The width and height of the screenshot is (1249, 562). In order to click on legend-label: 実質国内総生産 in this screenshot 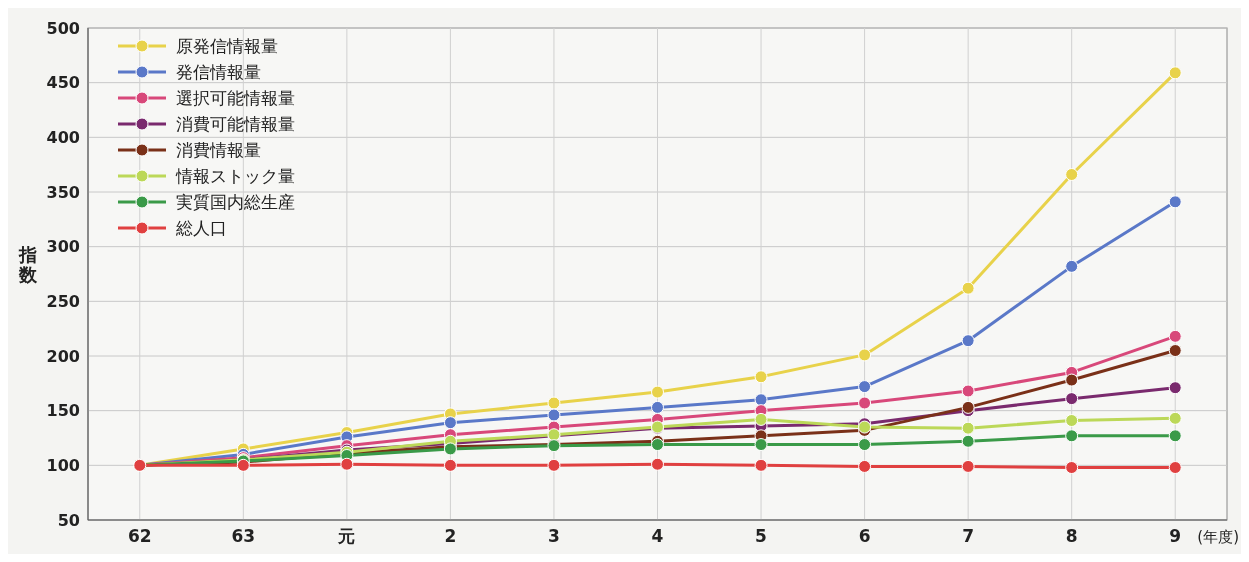, I will do `click(235, 201)`.